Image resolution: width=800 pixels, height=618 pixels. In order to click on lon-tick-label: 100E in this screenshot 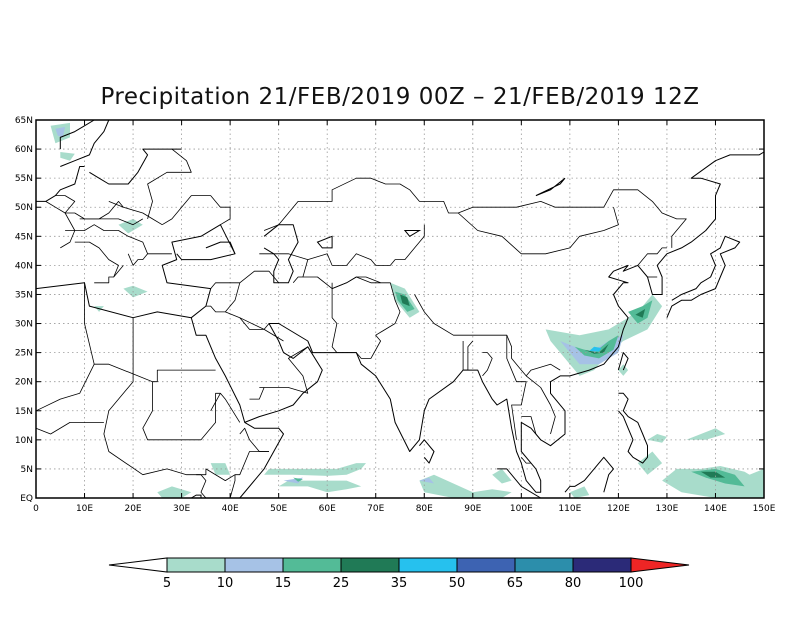, I will do `click(521, 509)`.